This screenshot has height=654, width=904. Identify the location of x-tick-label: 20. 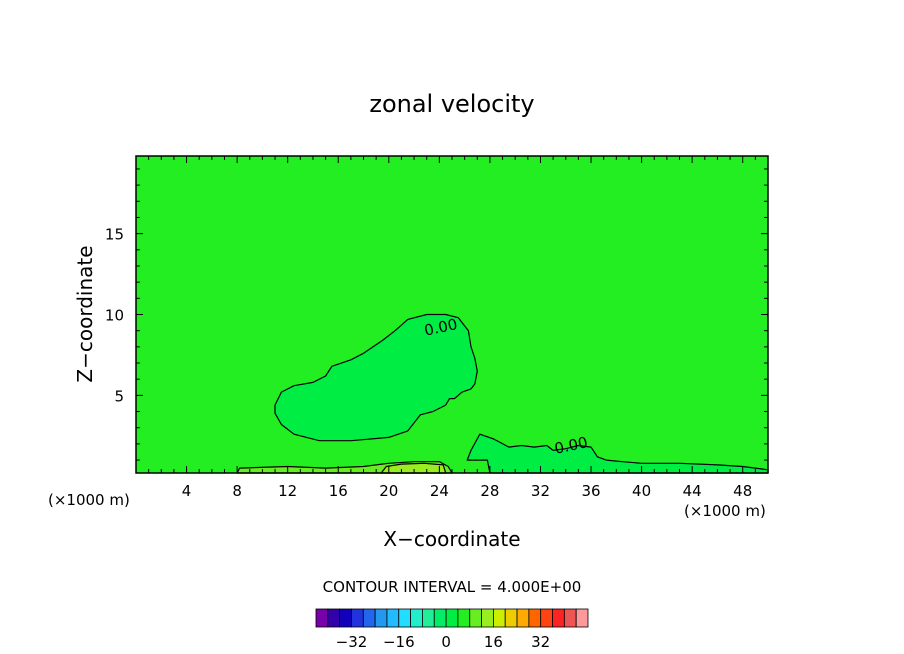
(388, 491).